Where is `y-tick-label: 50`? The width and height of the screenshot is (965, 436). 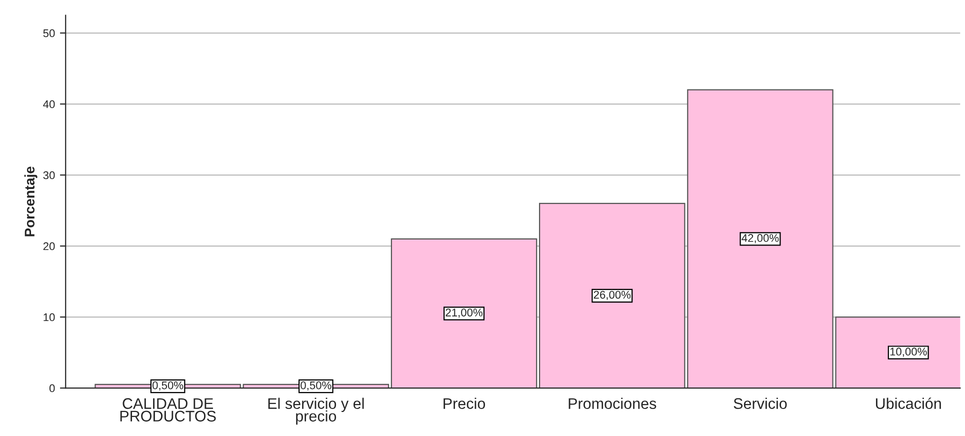 y-tick-label: 50 is located at coordinates (49, 33).